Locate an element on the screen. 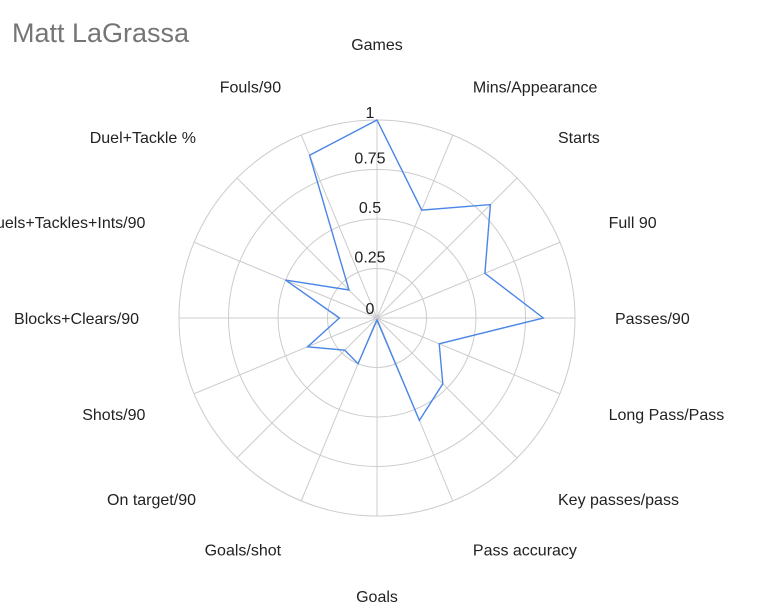 The width and height of the screenshot is (780, 610). category-label-12: Blocks+Clears/90 is located at coordinates (76, 319).